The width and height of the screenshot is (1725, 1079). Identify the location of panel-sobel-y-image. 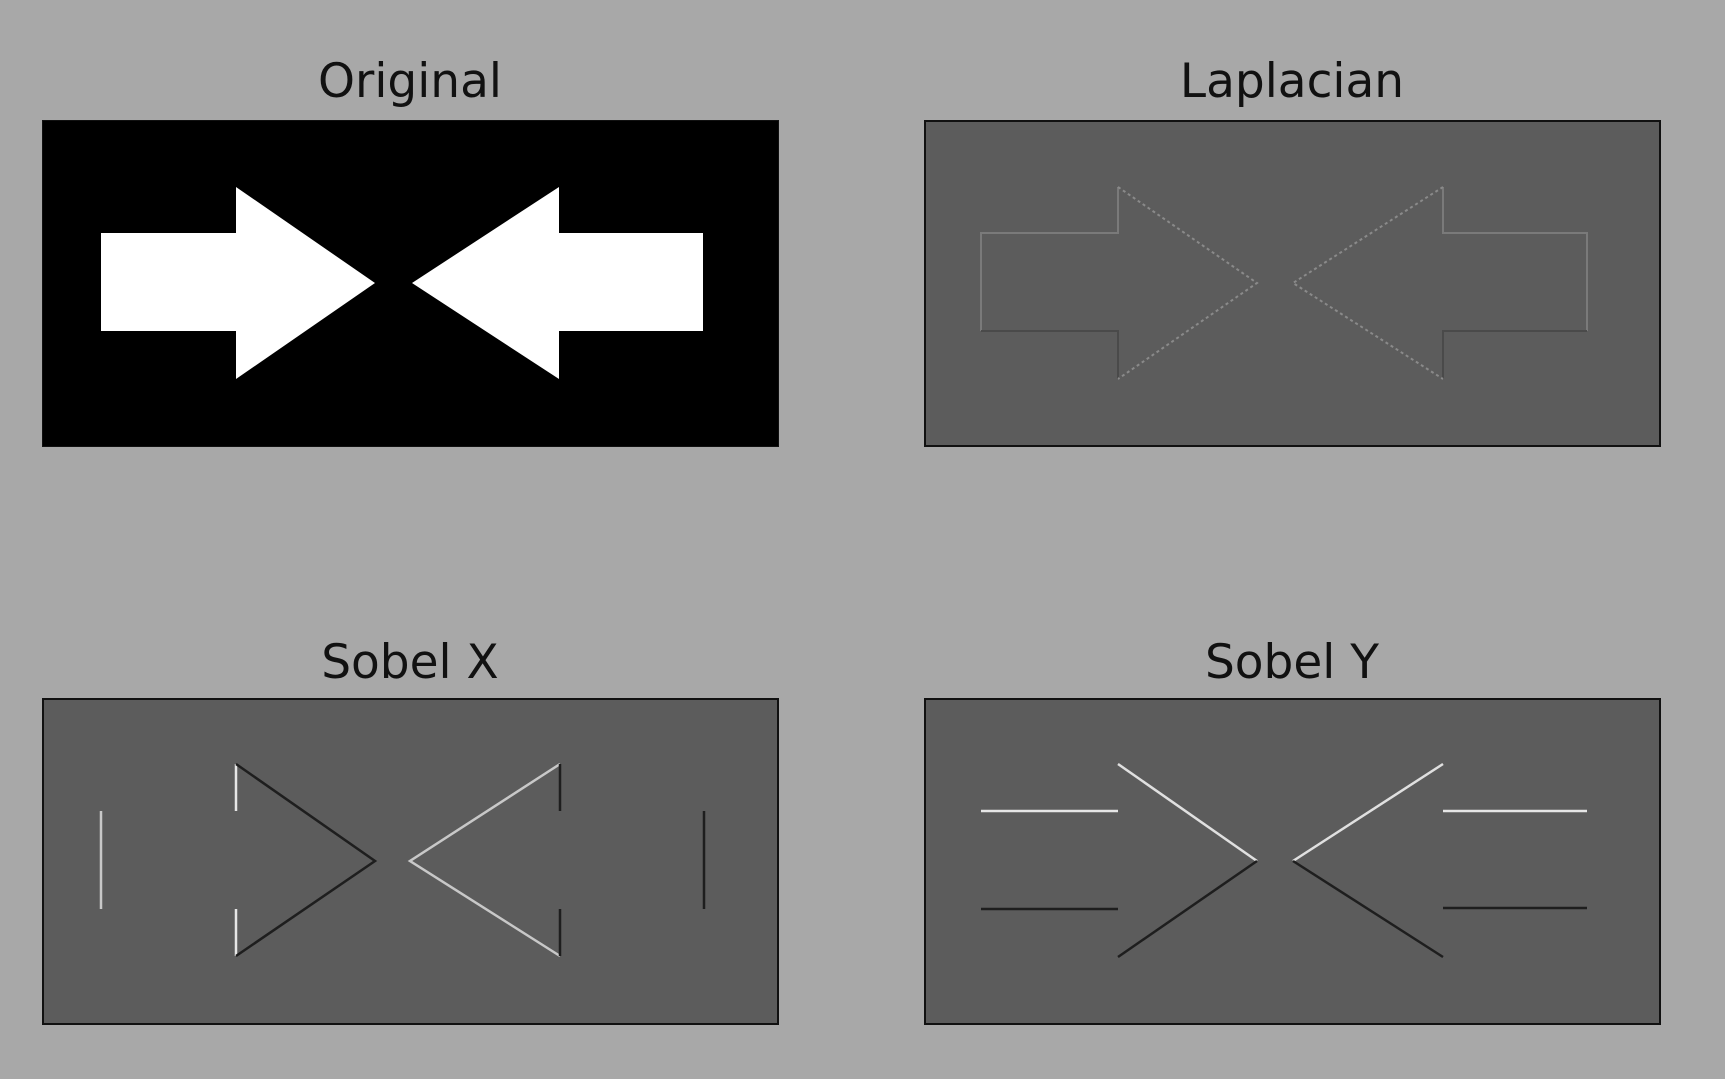
(1292, 861).